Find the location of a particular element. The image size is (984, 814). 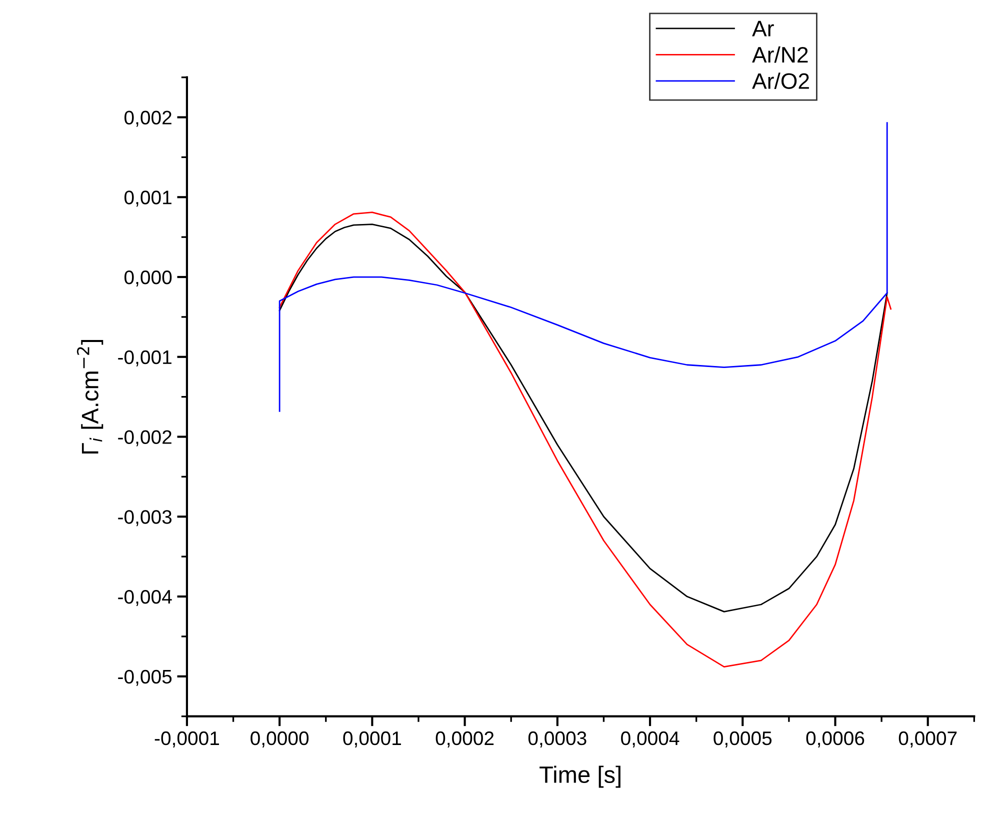

y-tick-label: 0,002 is located at coordinates (148, 118).